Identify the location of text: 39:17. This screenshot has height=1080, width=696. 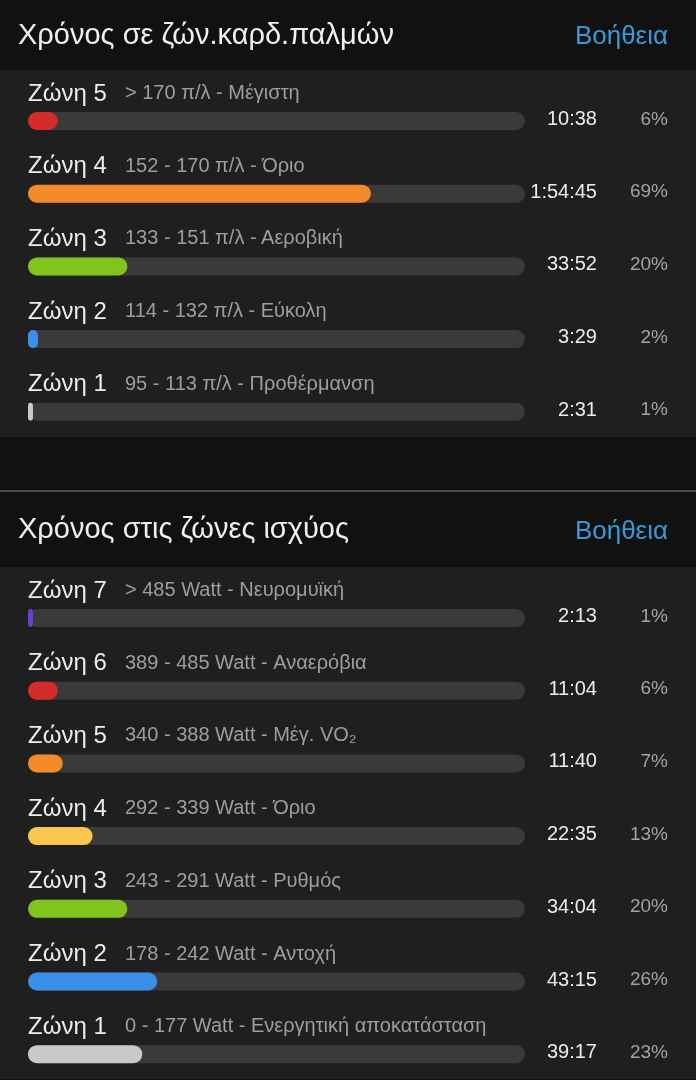
(571, 1051).